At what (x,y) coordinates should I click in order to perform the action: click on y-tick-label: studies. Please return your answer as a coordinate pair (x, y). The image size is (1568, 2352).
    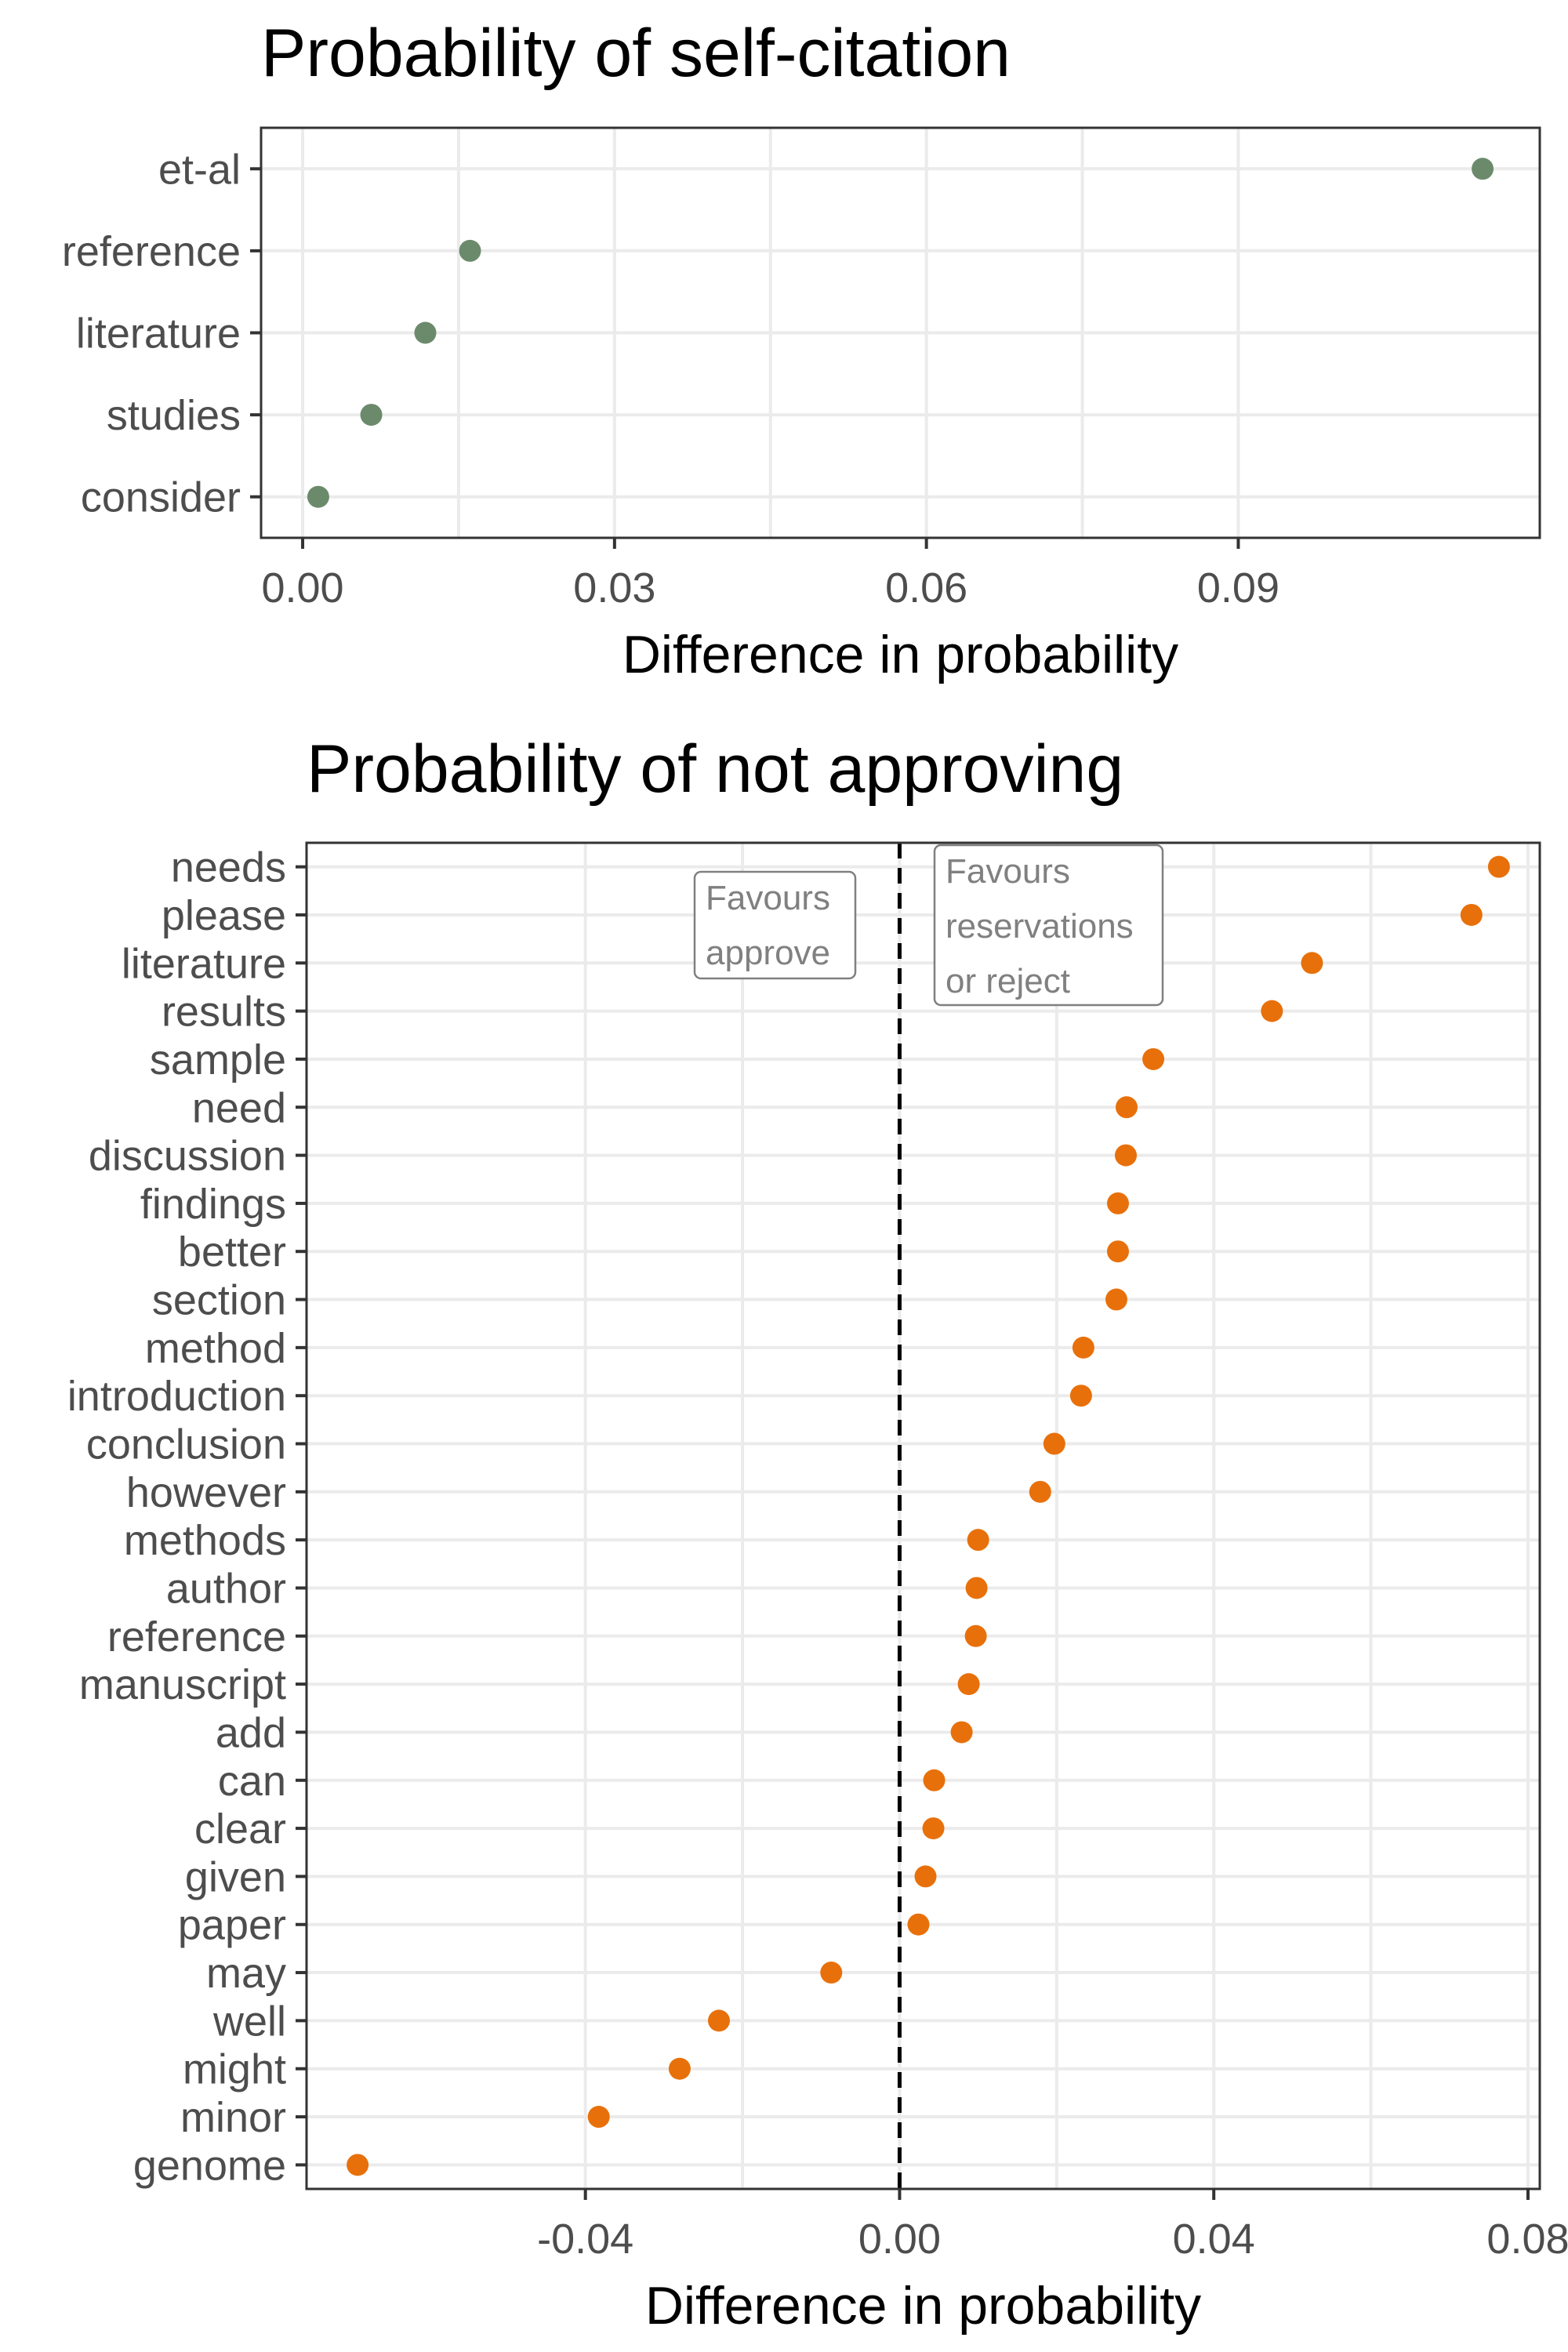
    Looking at the image, I should click on (174, 415).